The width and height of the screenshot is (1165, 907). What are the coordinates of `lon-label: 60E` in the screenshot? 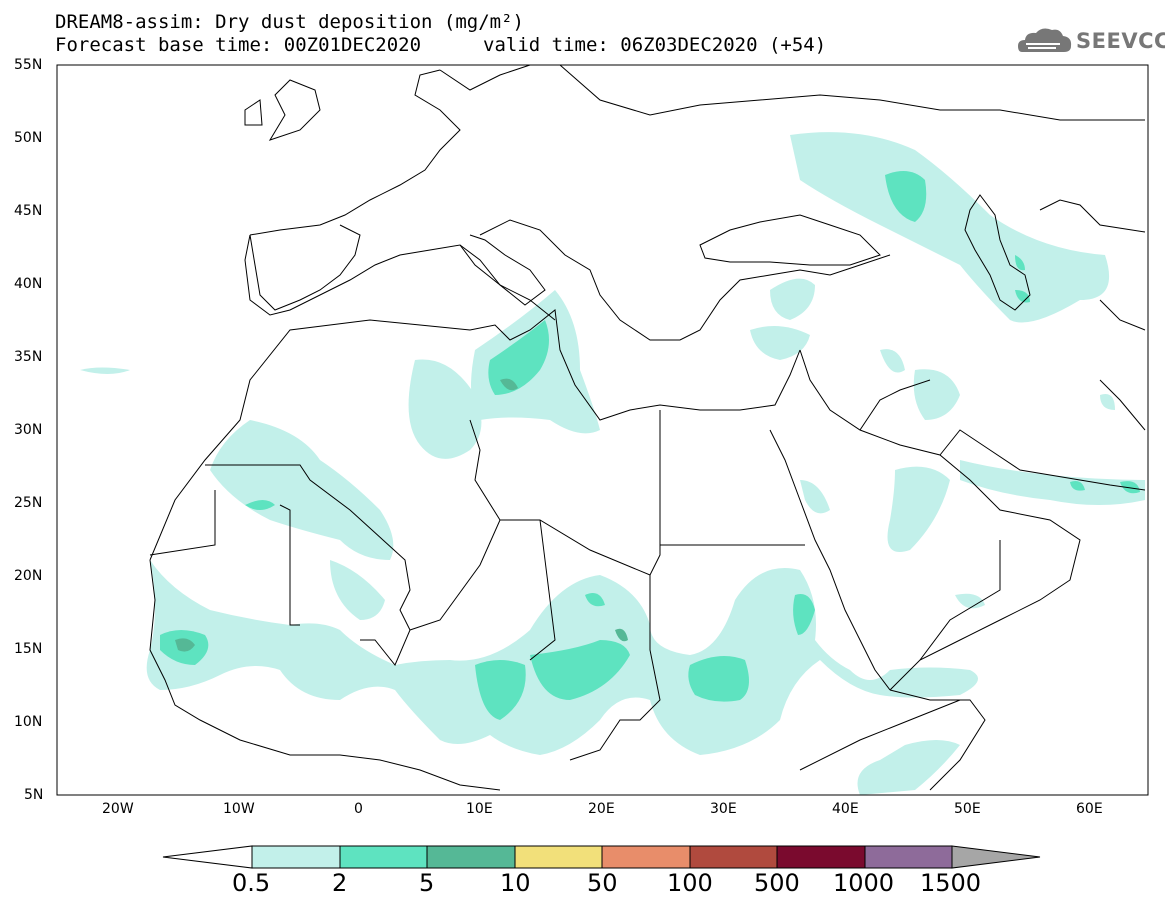 It's located at (1089, 809).